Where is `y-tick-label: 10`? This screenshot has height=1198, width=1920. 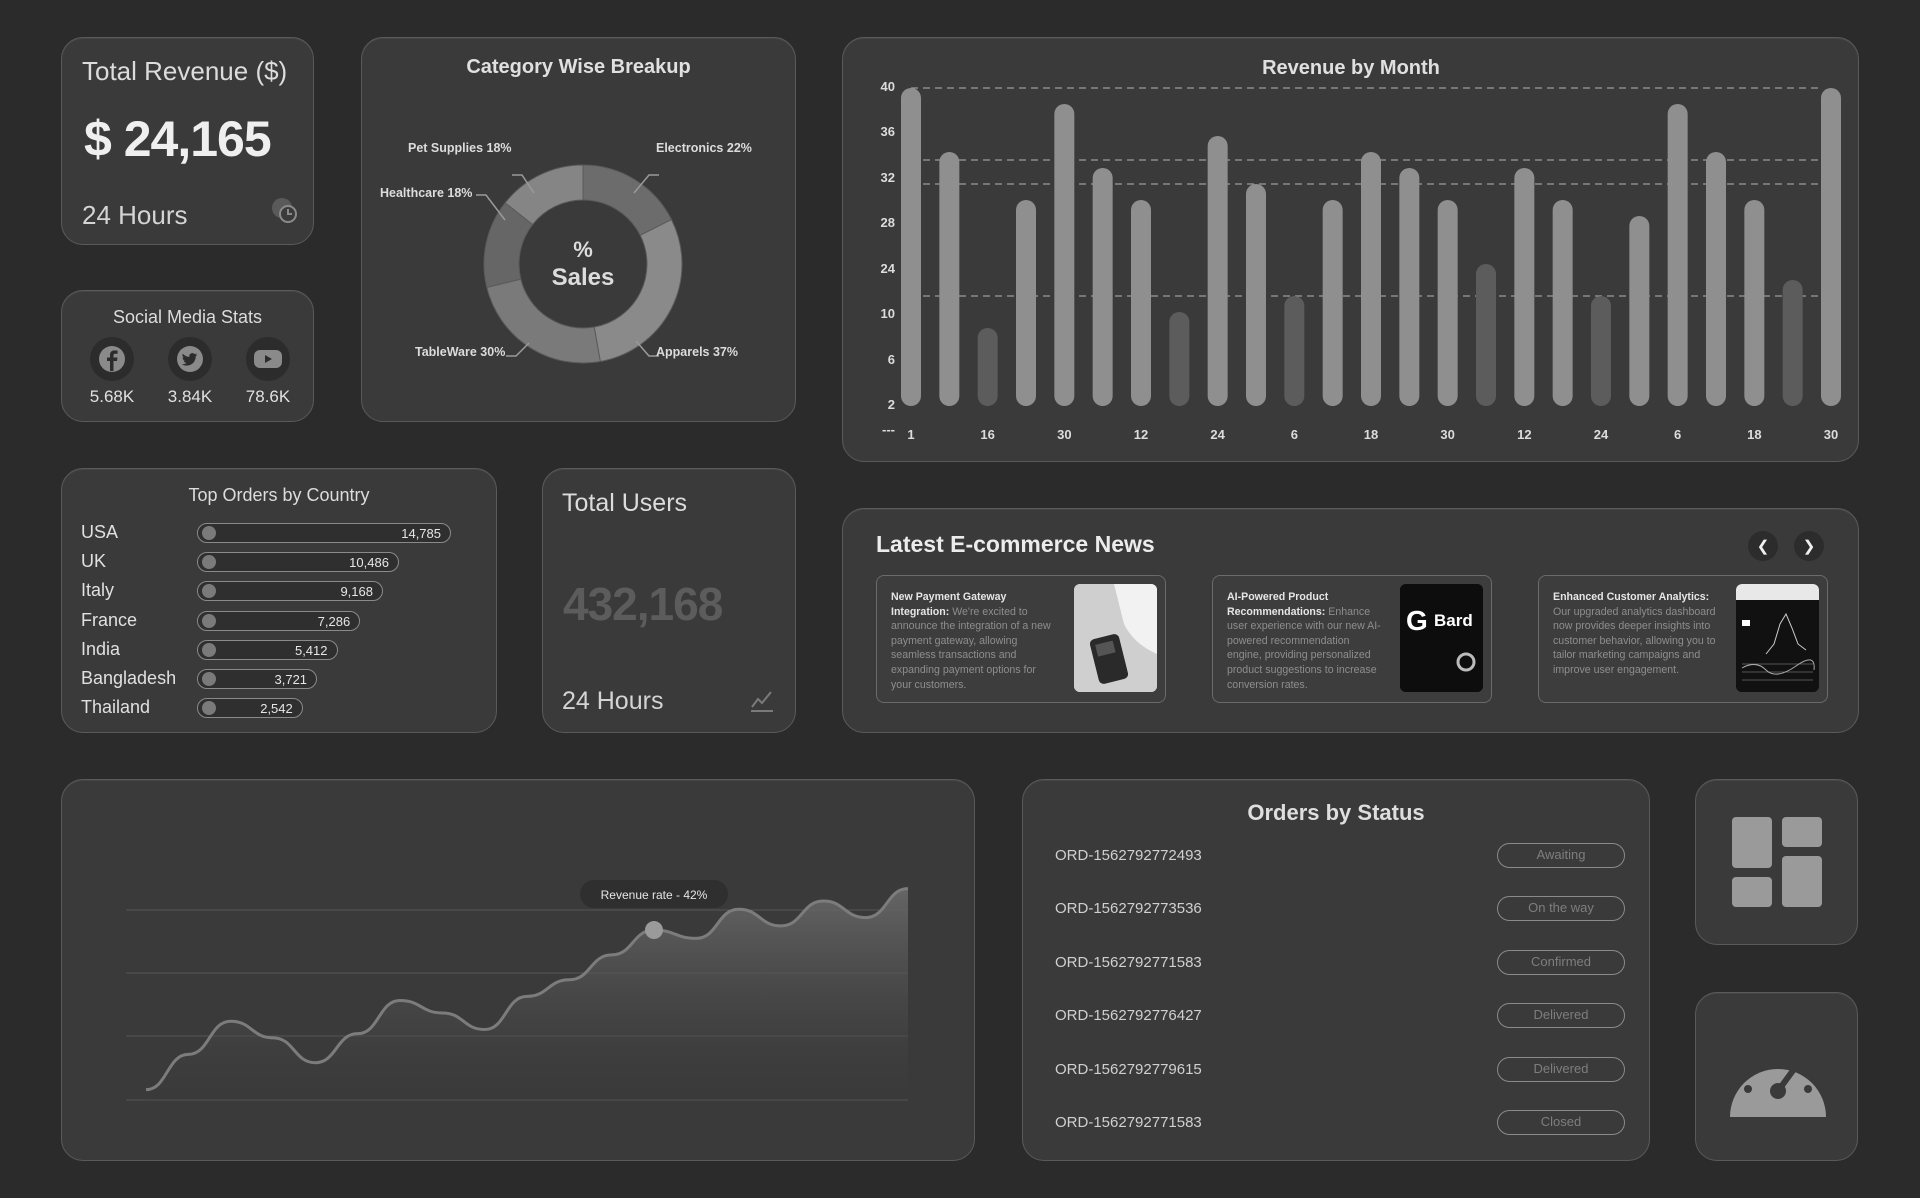
y-tick-label: 10 is located at coordinates (888, 313).